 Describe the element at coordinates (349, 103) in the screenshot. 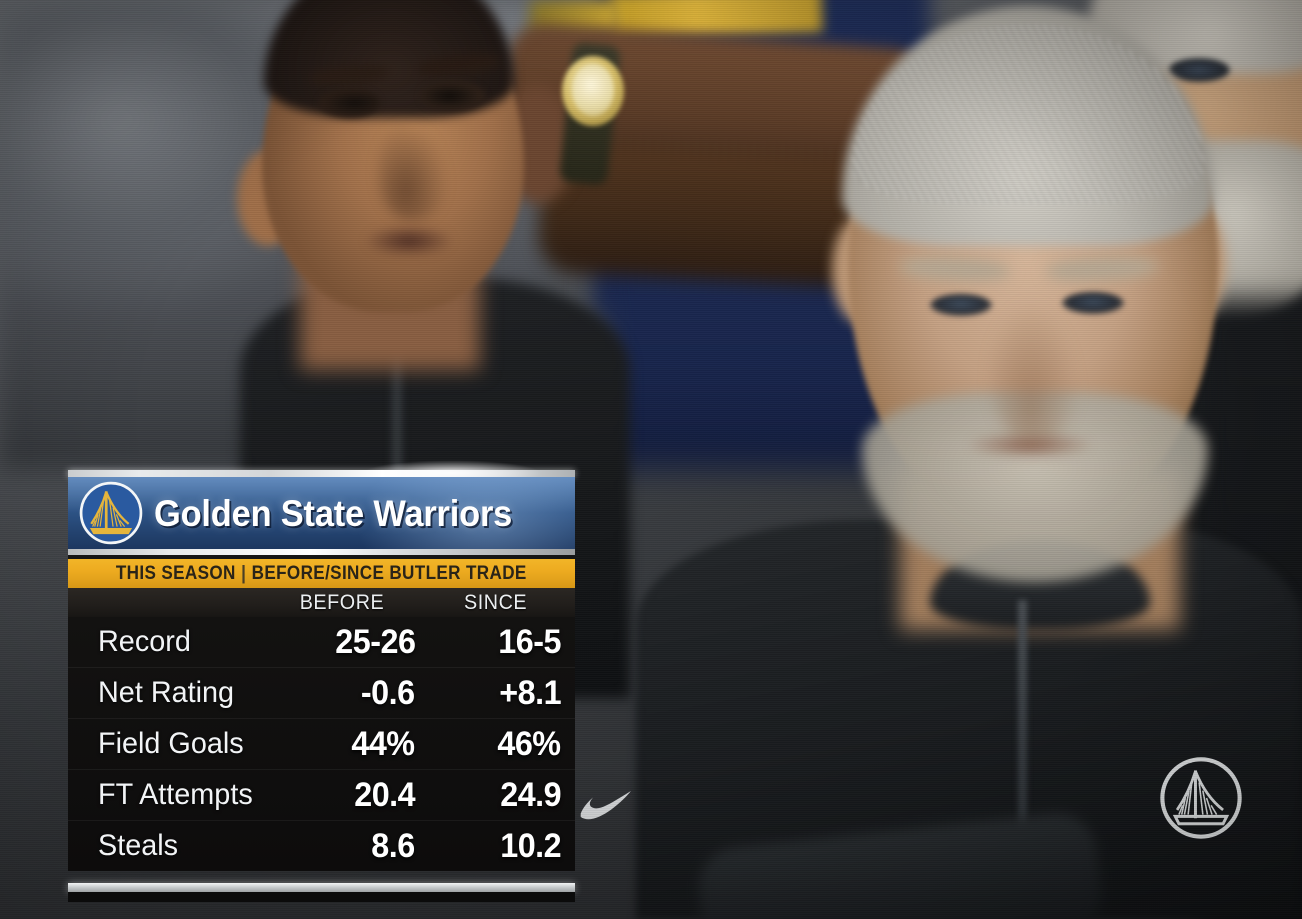

I see `assistant-coach-eye-left` at that location.